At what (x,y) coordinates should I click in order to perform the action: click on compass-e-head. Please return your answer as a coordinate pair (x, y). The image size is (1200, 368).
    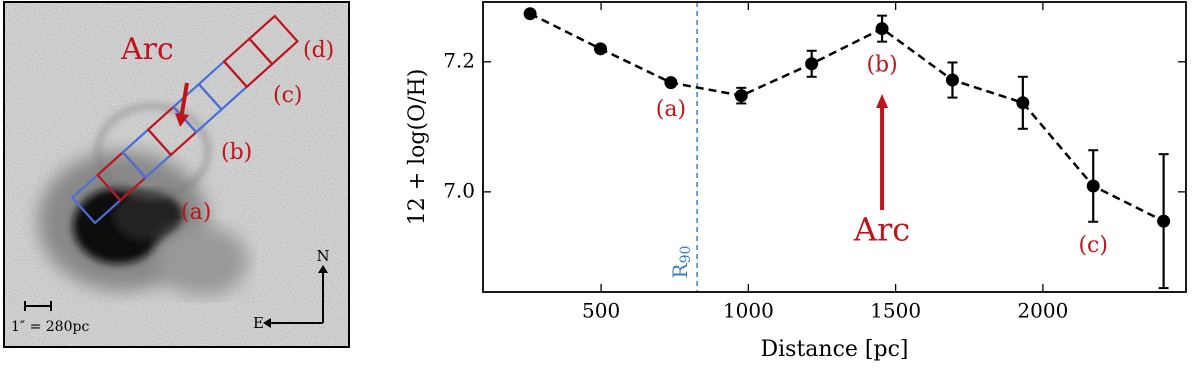
    Looking at the image, I should click on (267, 323).